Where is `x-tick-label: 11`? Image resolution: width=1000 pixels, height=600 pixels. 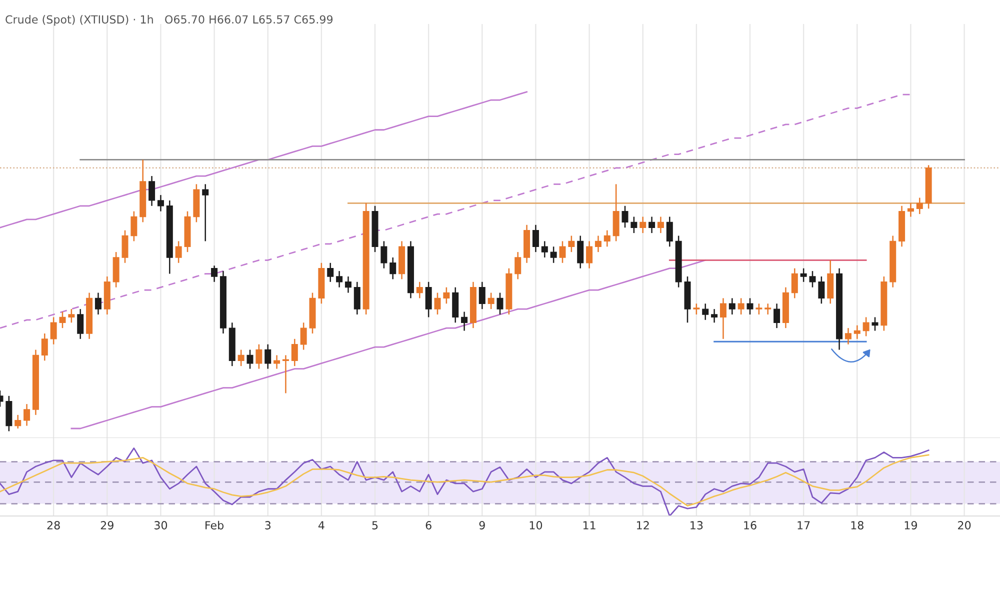 x-tick-label: 11 is located at coordinates (589, 525).